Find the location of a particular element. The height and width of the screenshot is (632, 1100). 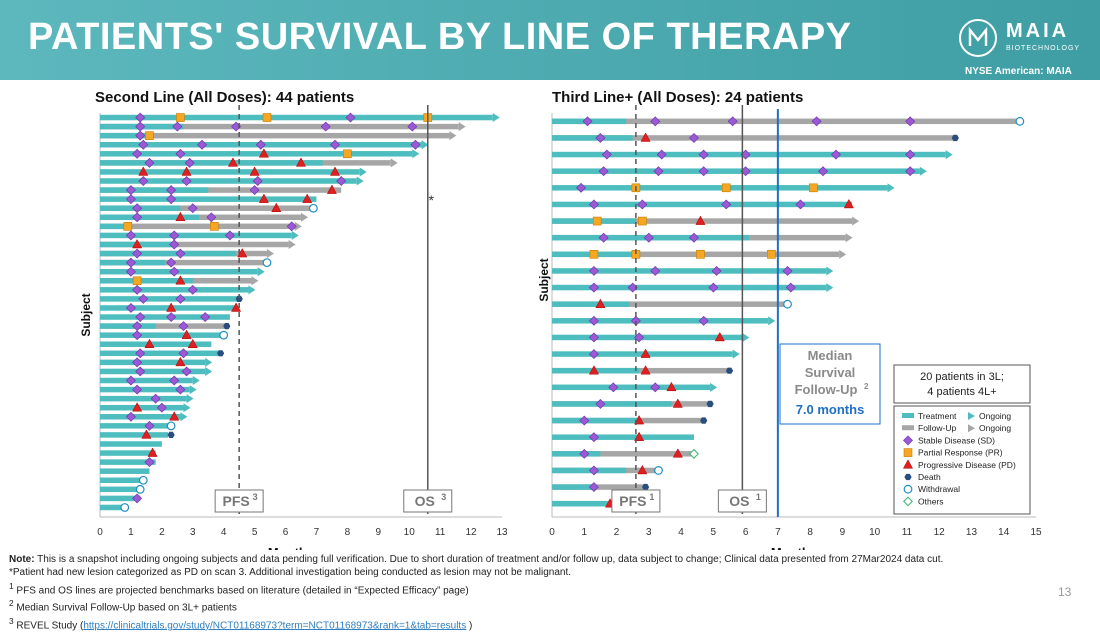

x-axis-label: Months is located at coordinates (794, 547).